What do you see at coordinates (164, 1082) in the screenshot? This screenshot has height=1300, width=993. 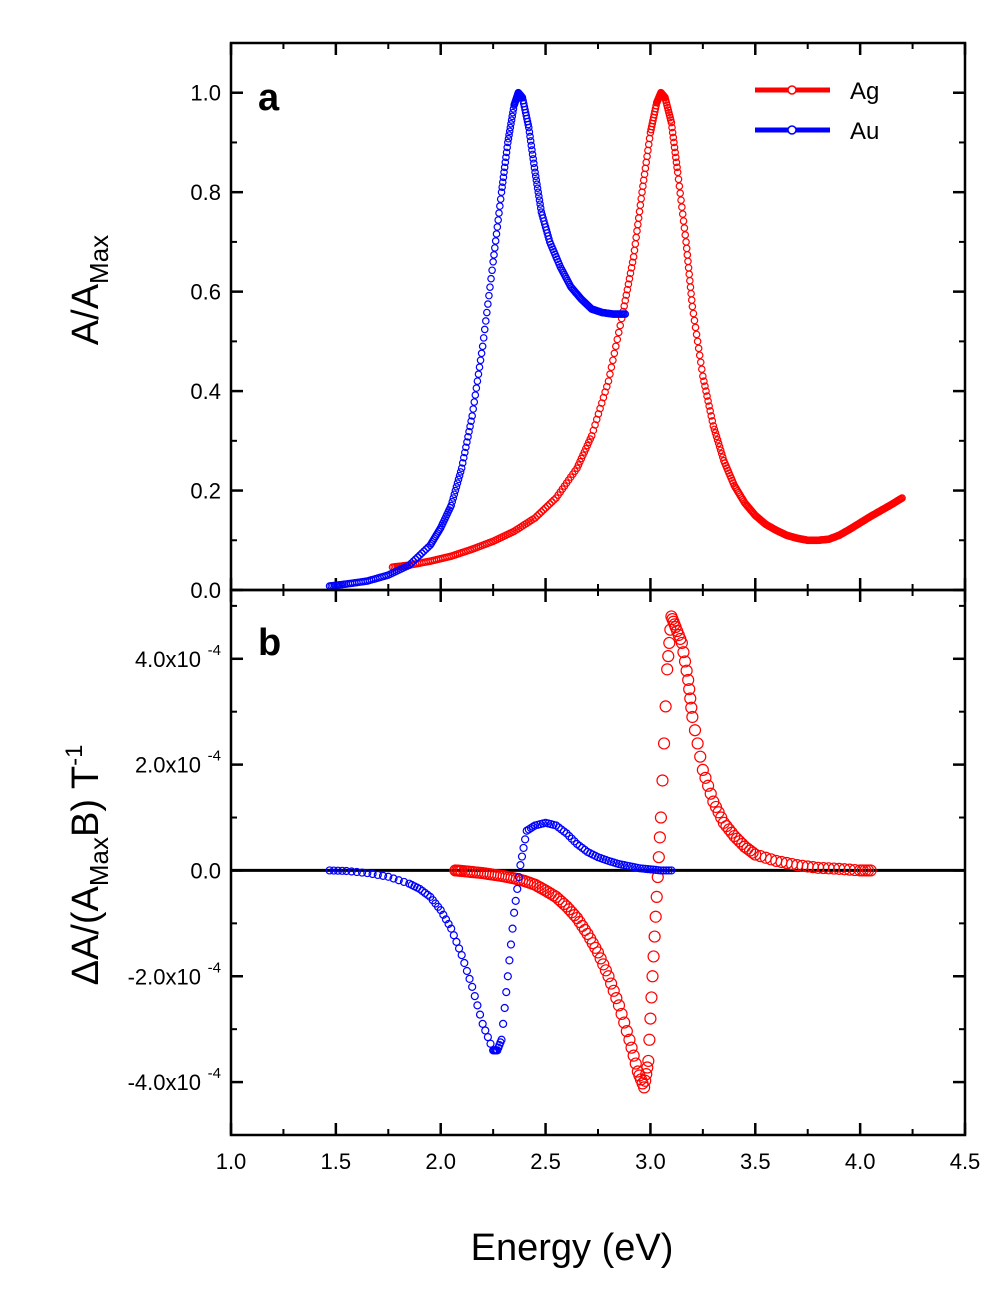 I see `y-tick-label: -4.0x10` at bounding box center [164, 1082].